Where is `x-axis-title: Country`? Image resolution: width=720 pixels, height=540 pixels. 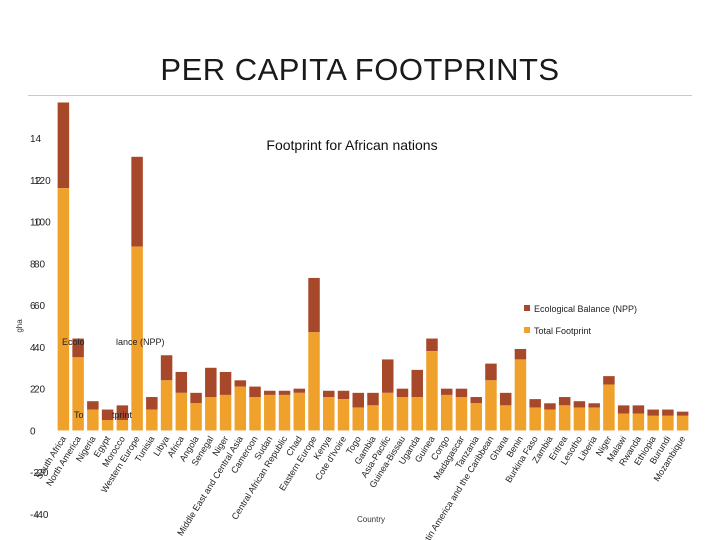 x-axis-title: Country is located at coordinates (371, 519).